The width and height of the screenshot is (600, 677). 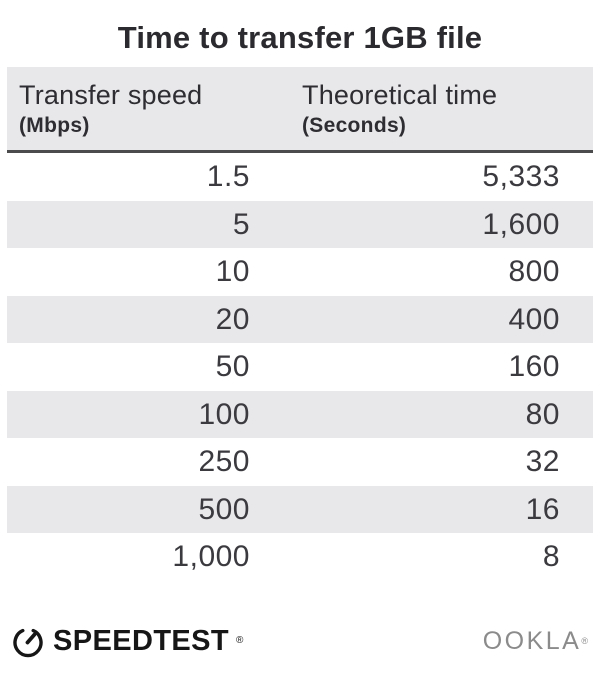 What do you see at coordinates (300, 641) in the screenshot?
I see `footer: SPEEDTEST ® OOKLA ®` at bounding box center [300, 641].